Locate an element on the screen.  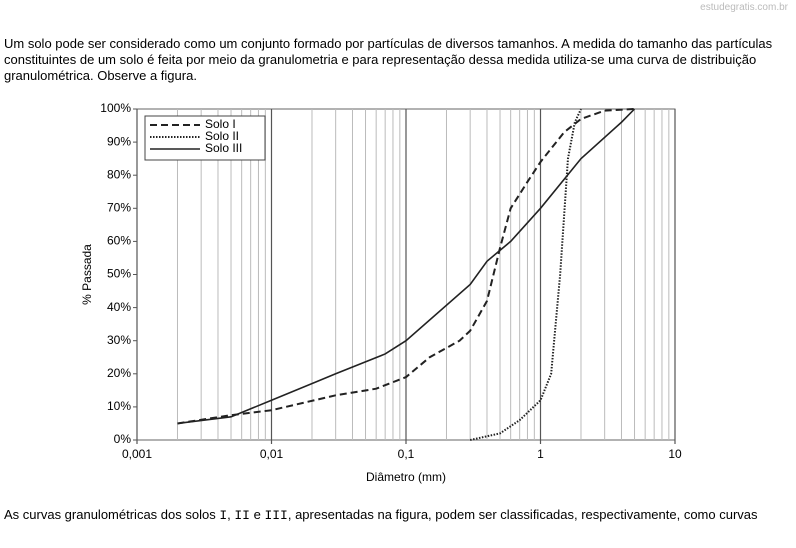
site-name: estudegratis.com.br is located at coordinates (744, 7).